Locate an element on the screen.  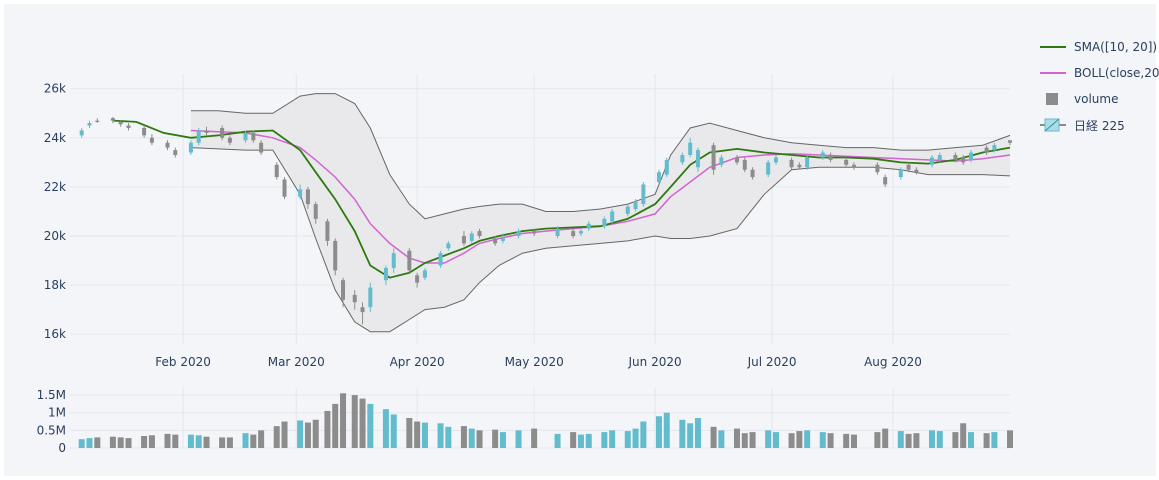
x-tick-label: Apr 2020 is located at coordinates (417, 362).